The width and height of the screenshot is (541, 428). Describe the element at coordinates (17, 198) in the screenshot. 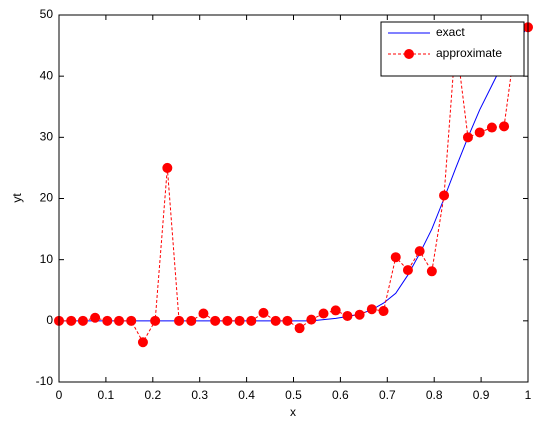

I see `y-axis-label: yt` at that location.